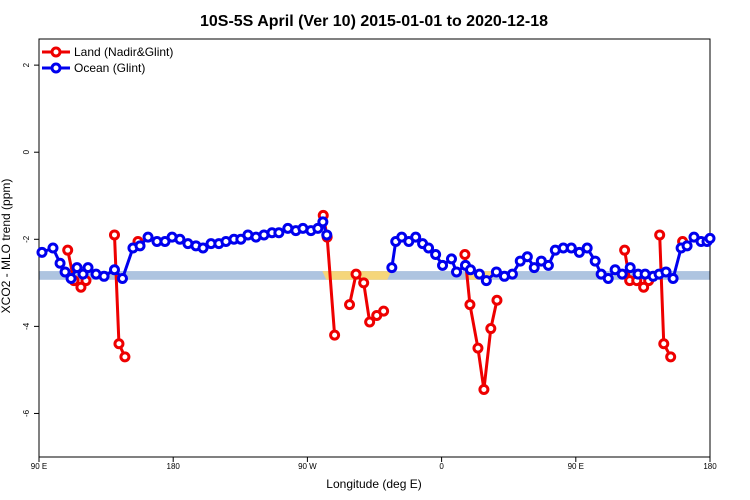 The image size is (750, 500). Describe the element at coordinates (6, 246) in the screenshot. I see `y-axis-label: XCO2 - MLO trend (ppm)` at that location.